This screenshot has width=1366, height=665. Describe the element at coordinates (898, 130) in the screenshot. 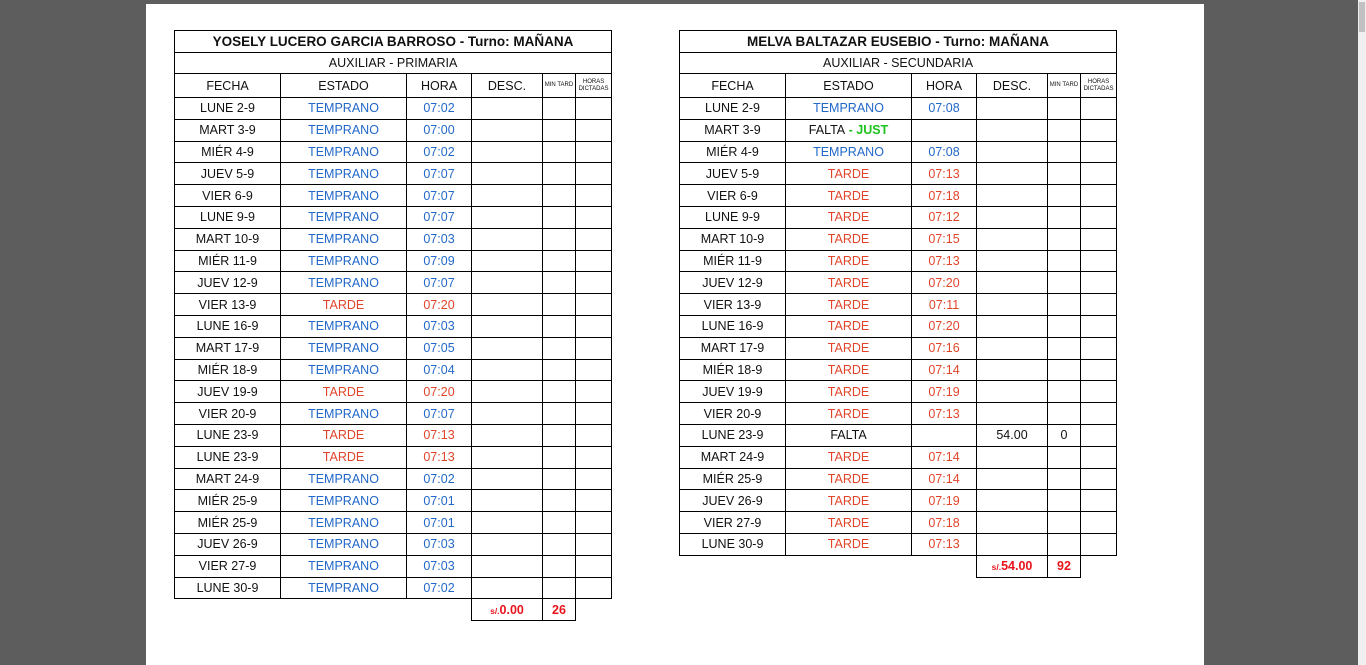

I see `table-row: MART 3-9 FALTA - JUST` at that location.